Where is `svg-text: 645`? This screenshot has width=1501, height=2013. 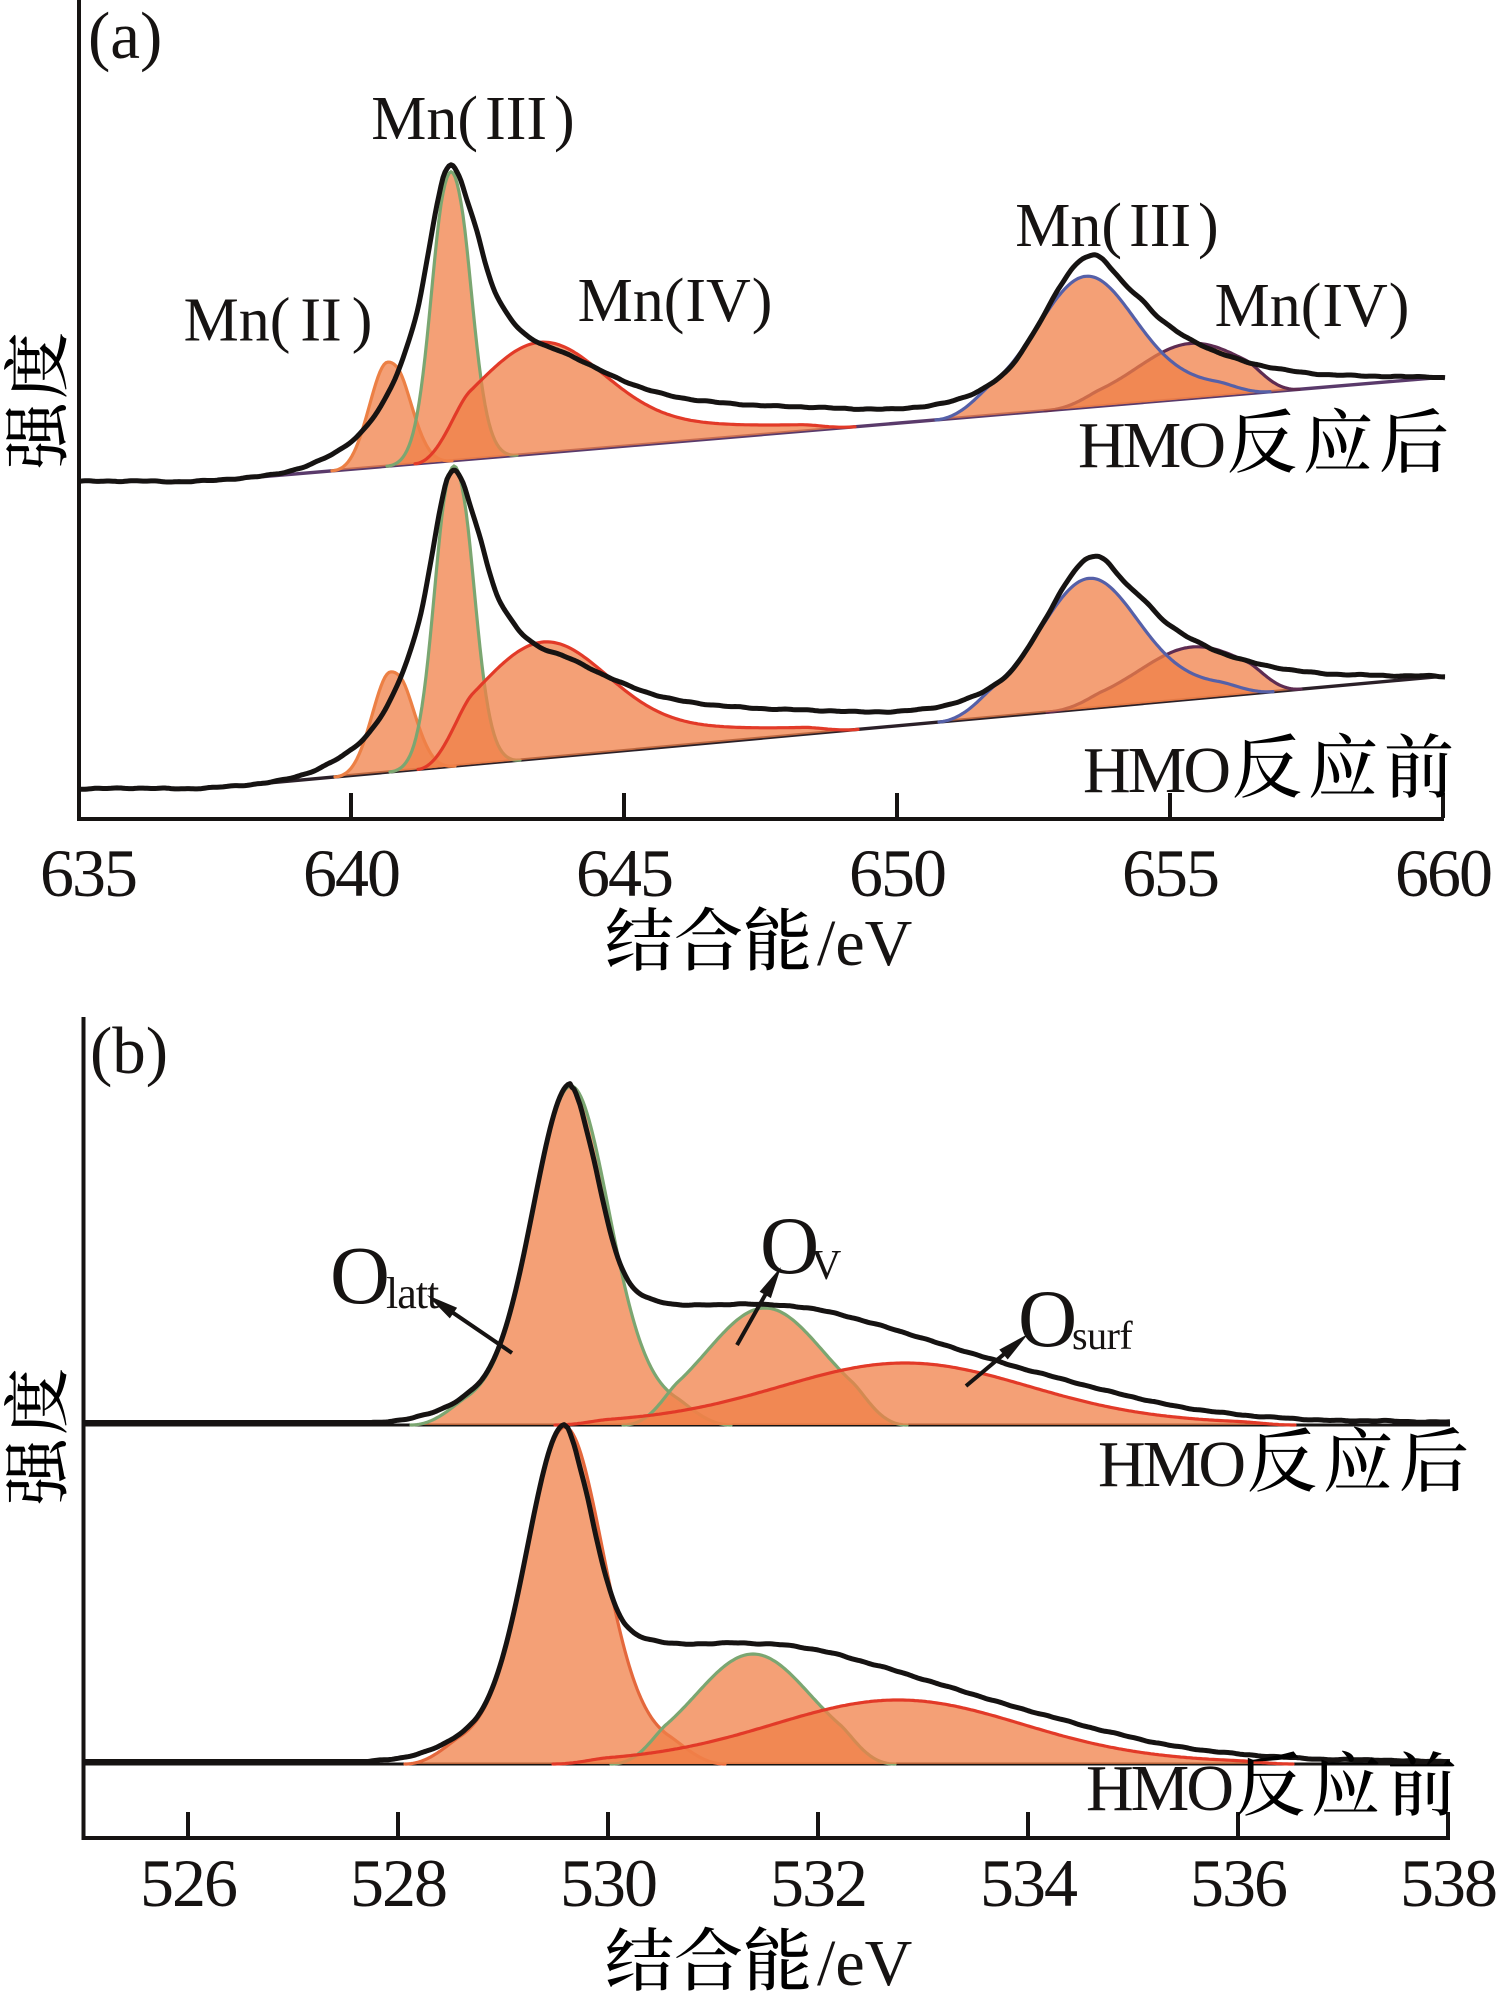 svg-text: 645 is located at coordinates (624, 873).